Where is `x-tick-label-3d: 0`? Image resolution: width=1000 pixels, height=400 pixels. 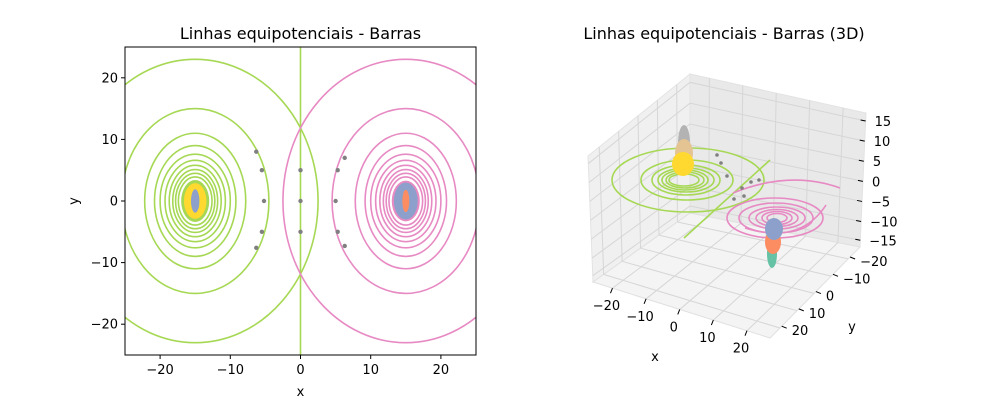
x-tick-label-3d: 0 is located at coordinates (674, 327).